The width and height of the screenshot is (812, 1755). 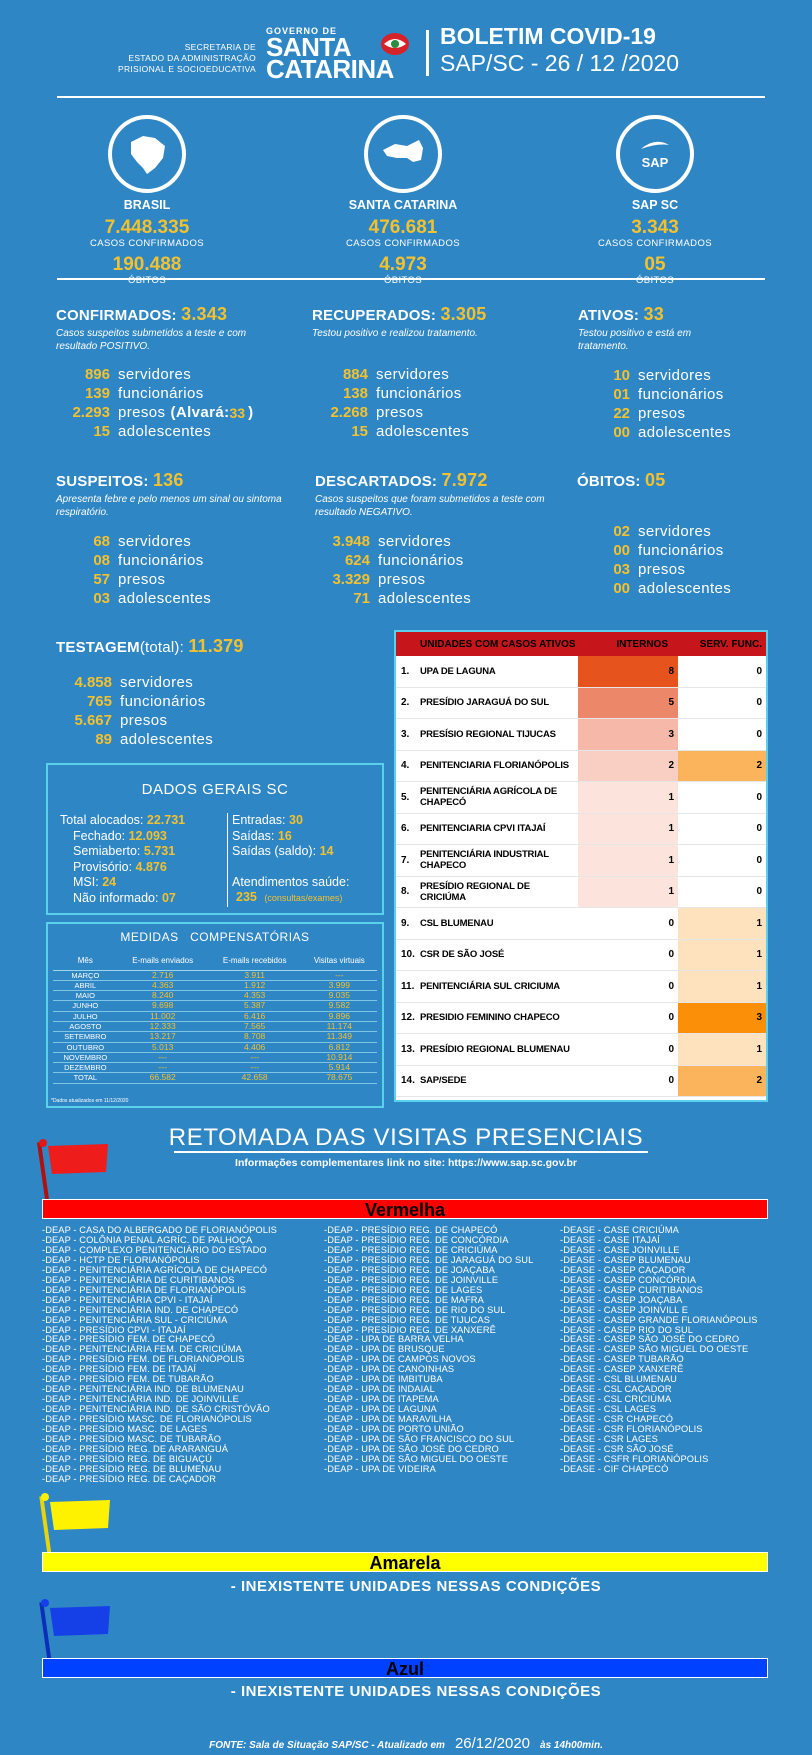 What do you see at coordinates (167, 739) in the screenshot?
I see `category: adolescentes` at bounding box center [167, 739].